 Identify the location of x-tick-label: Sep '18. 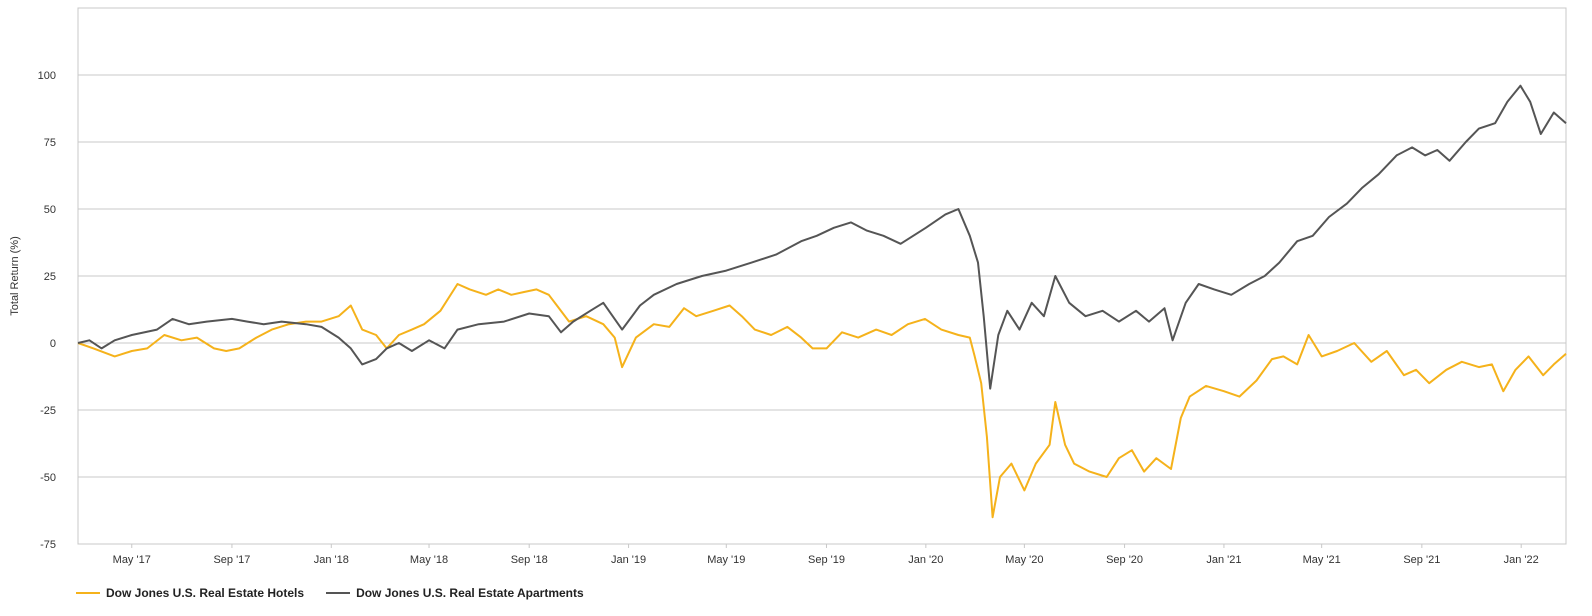
(529, 560).